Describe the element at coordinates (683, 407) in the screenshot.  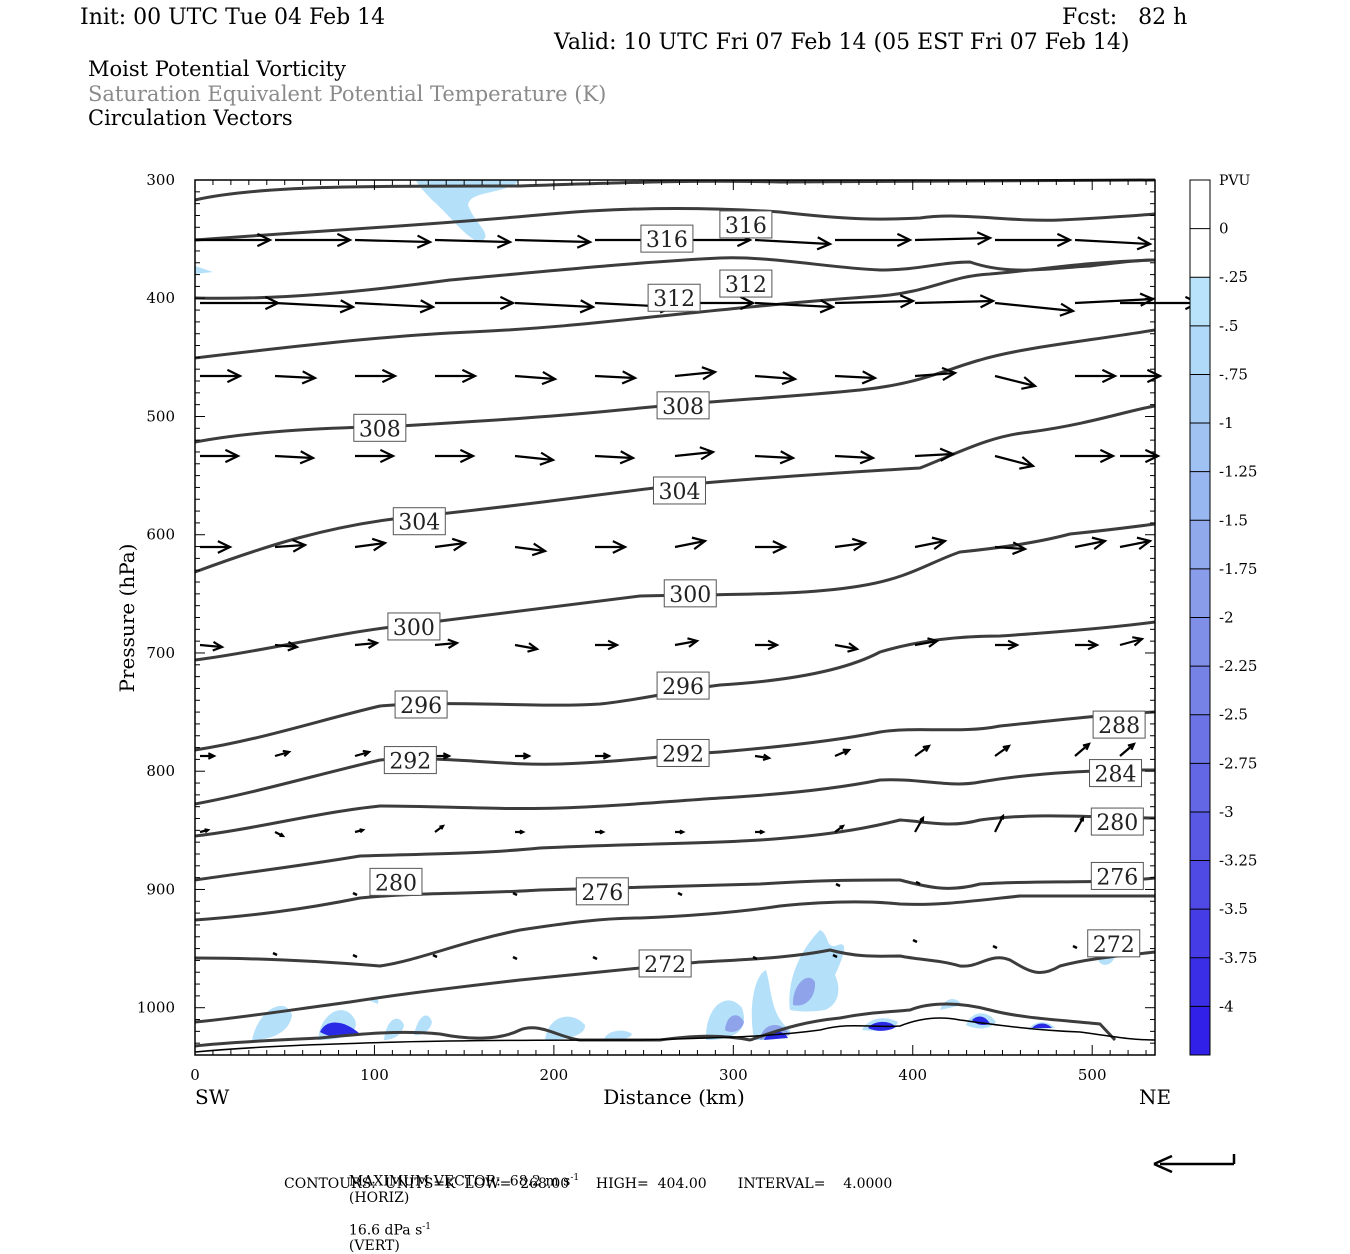
I see `contour-label-text: 308` at that location.